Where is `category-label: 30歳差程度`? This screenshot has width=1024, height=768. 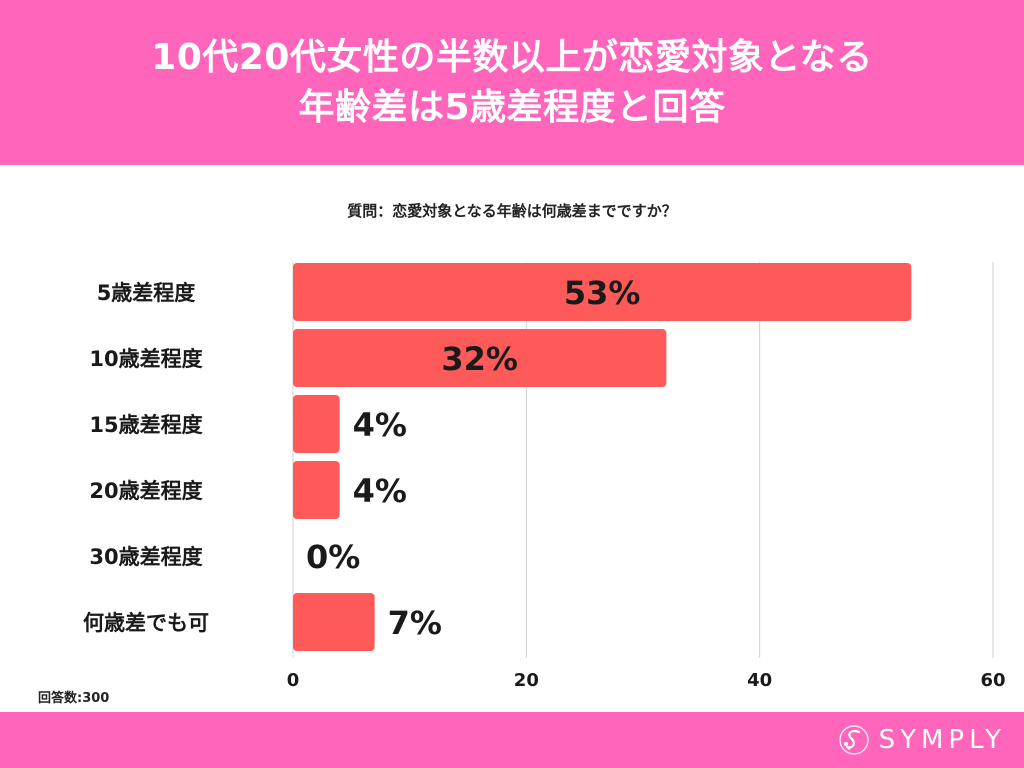
category-label: 30歳差程度 is located at coordinates (145, 557).